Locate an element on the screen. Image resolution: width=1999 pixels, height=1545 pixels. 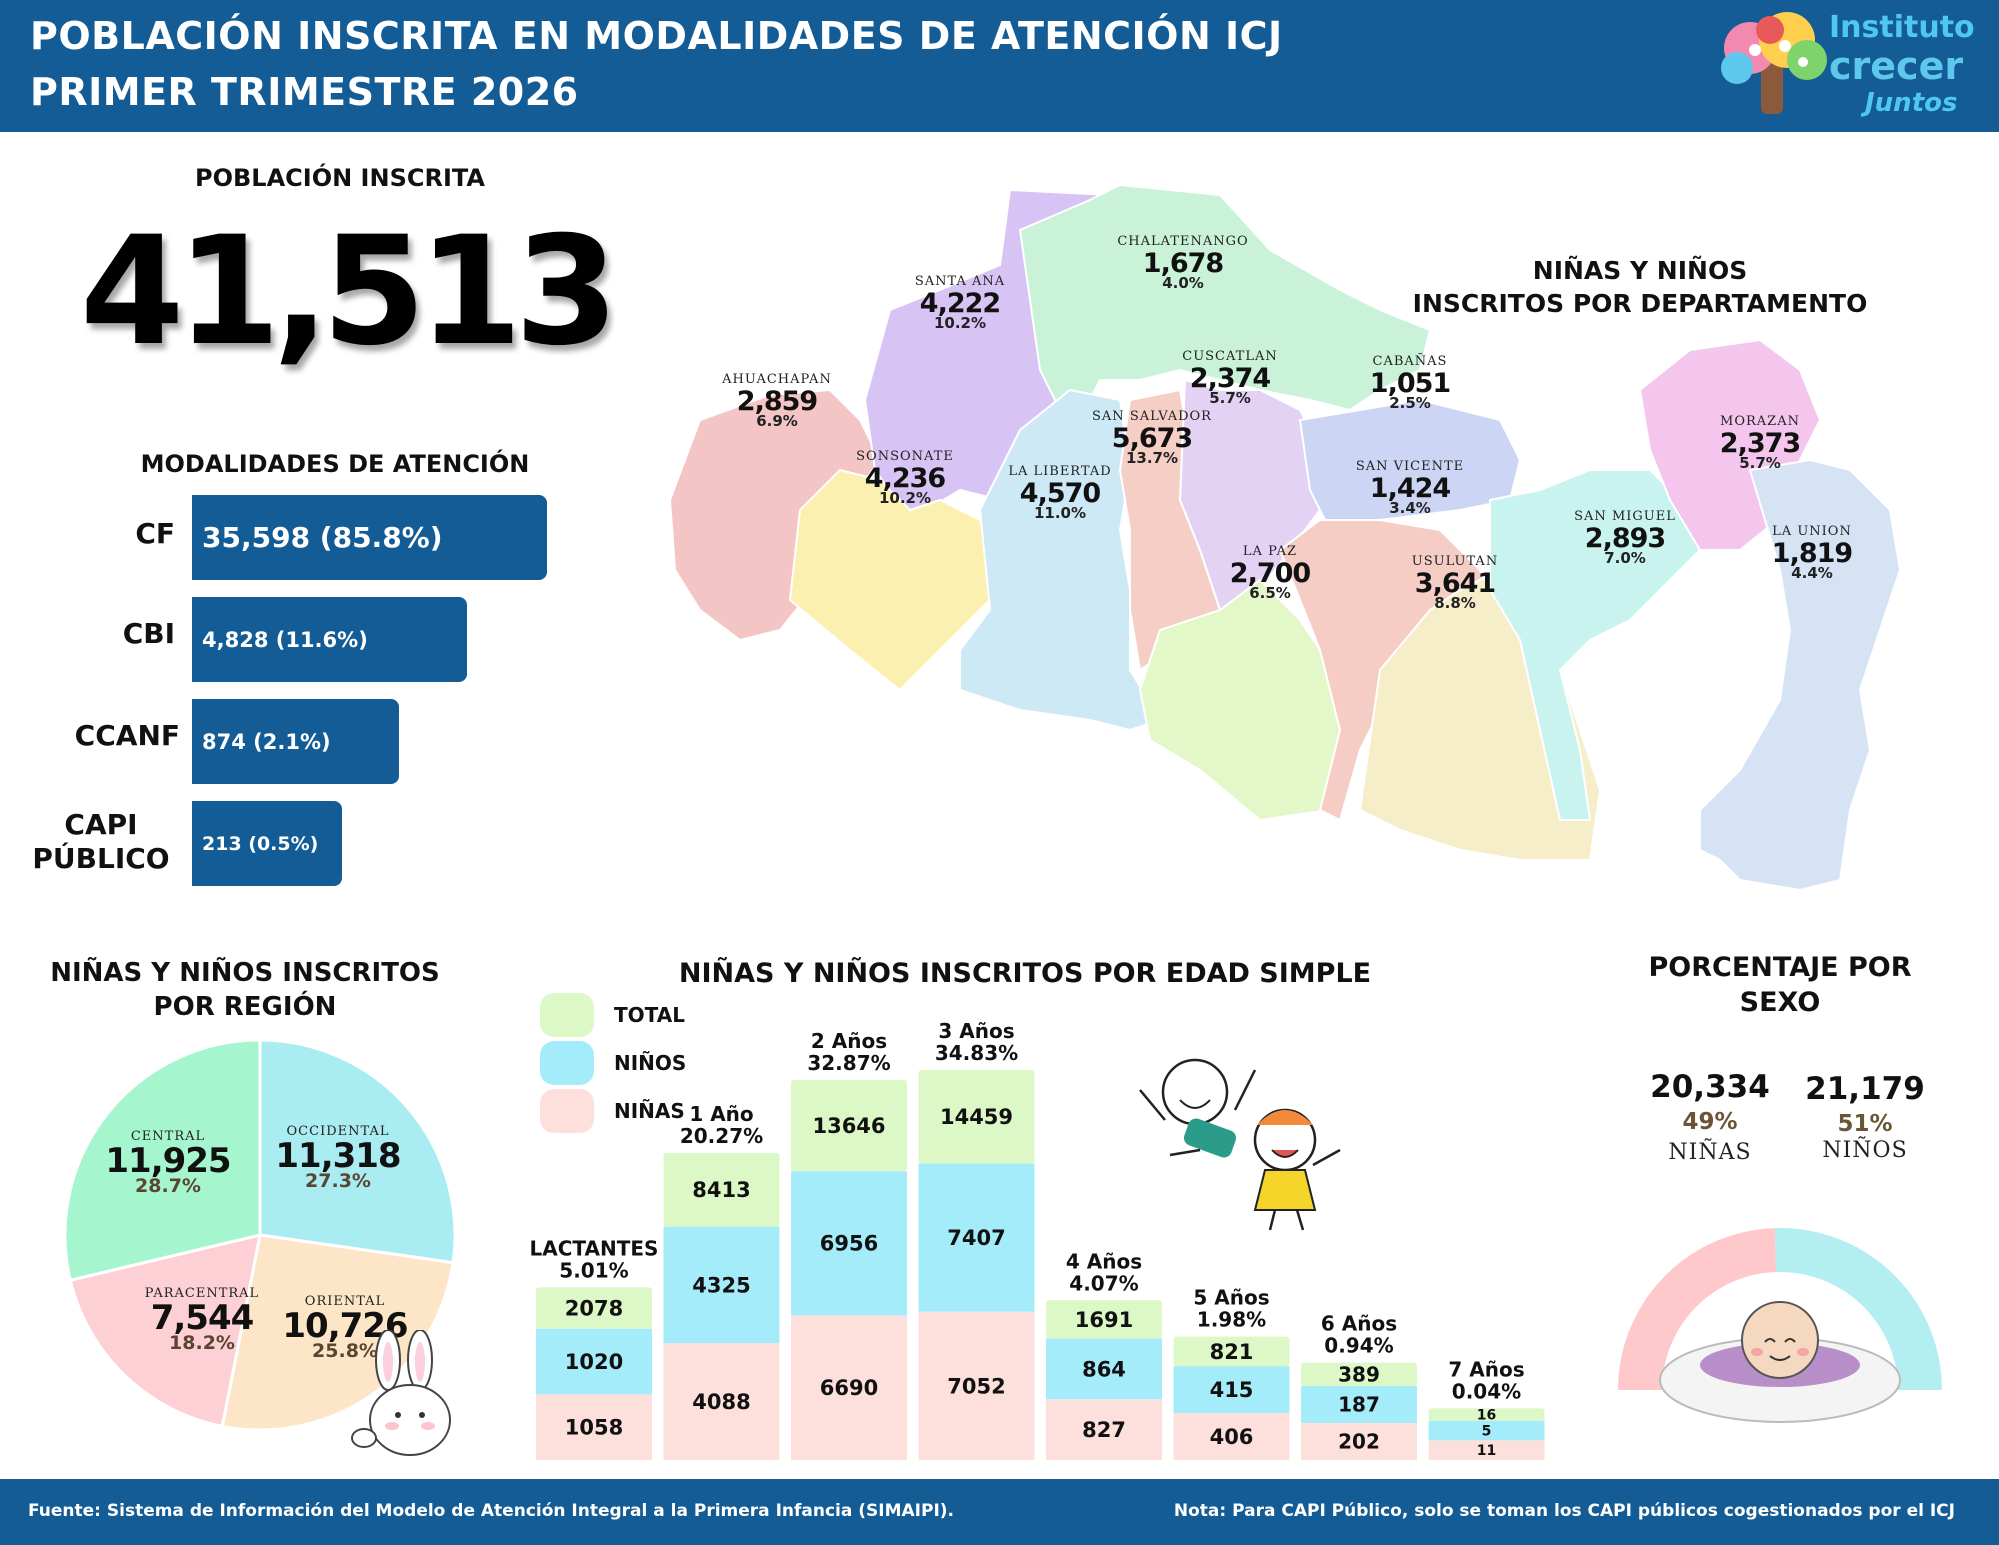
mod-bar-text: 4,828 (11.6%) is located at coordinates (285, 639).